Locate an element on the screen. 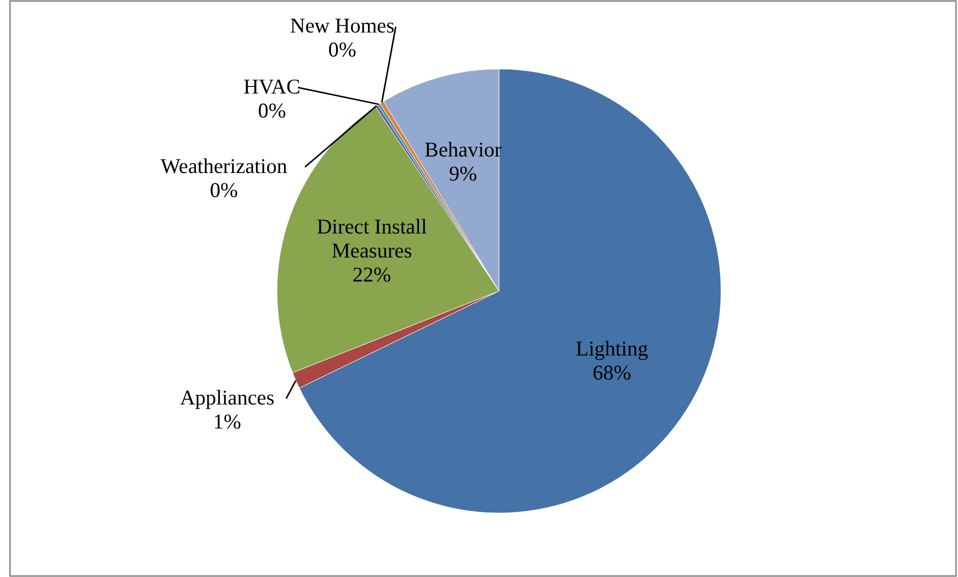 Image resolution: width=958 pixels, height=577 pixels. slice-label: Direct Install Measures is located at coordinates (372, 238).